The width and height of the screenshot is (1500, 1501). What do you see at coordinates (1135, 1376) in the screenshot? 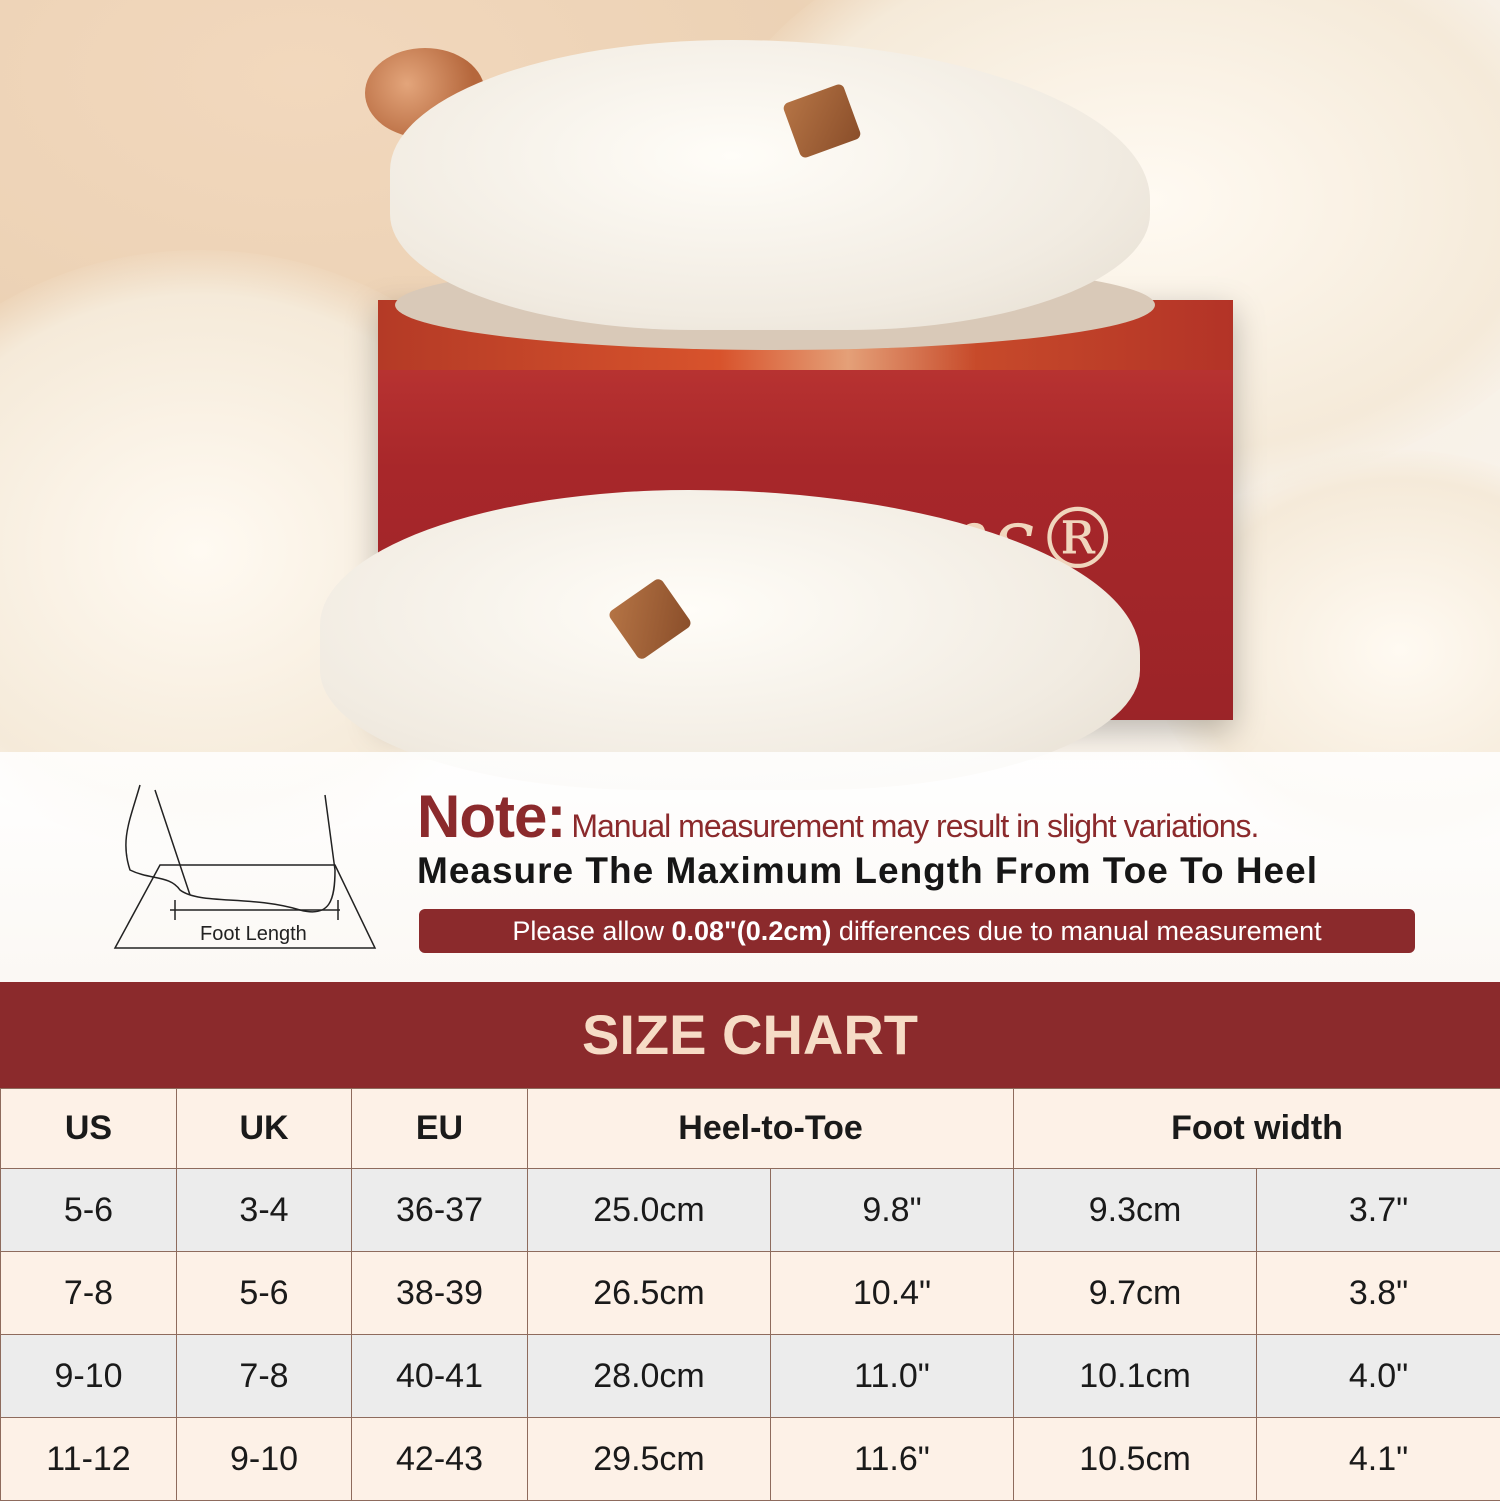
I see `cell-width-cm: 10.1cm` at bounding box center [1135, 1376].